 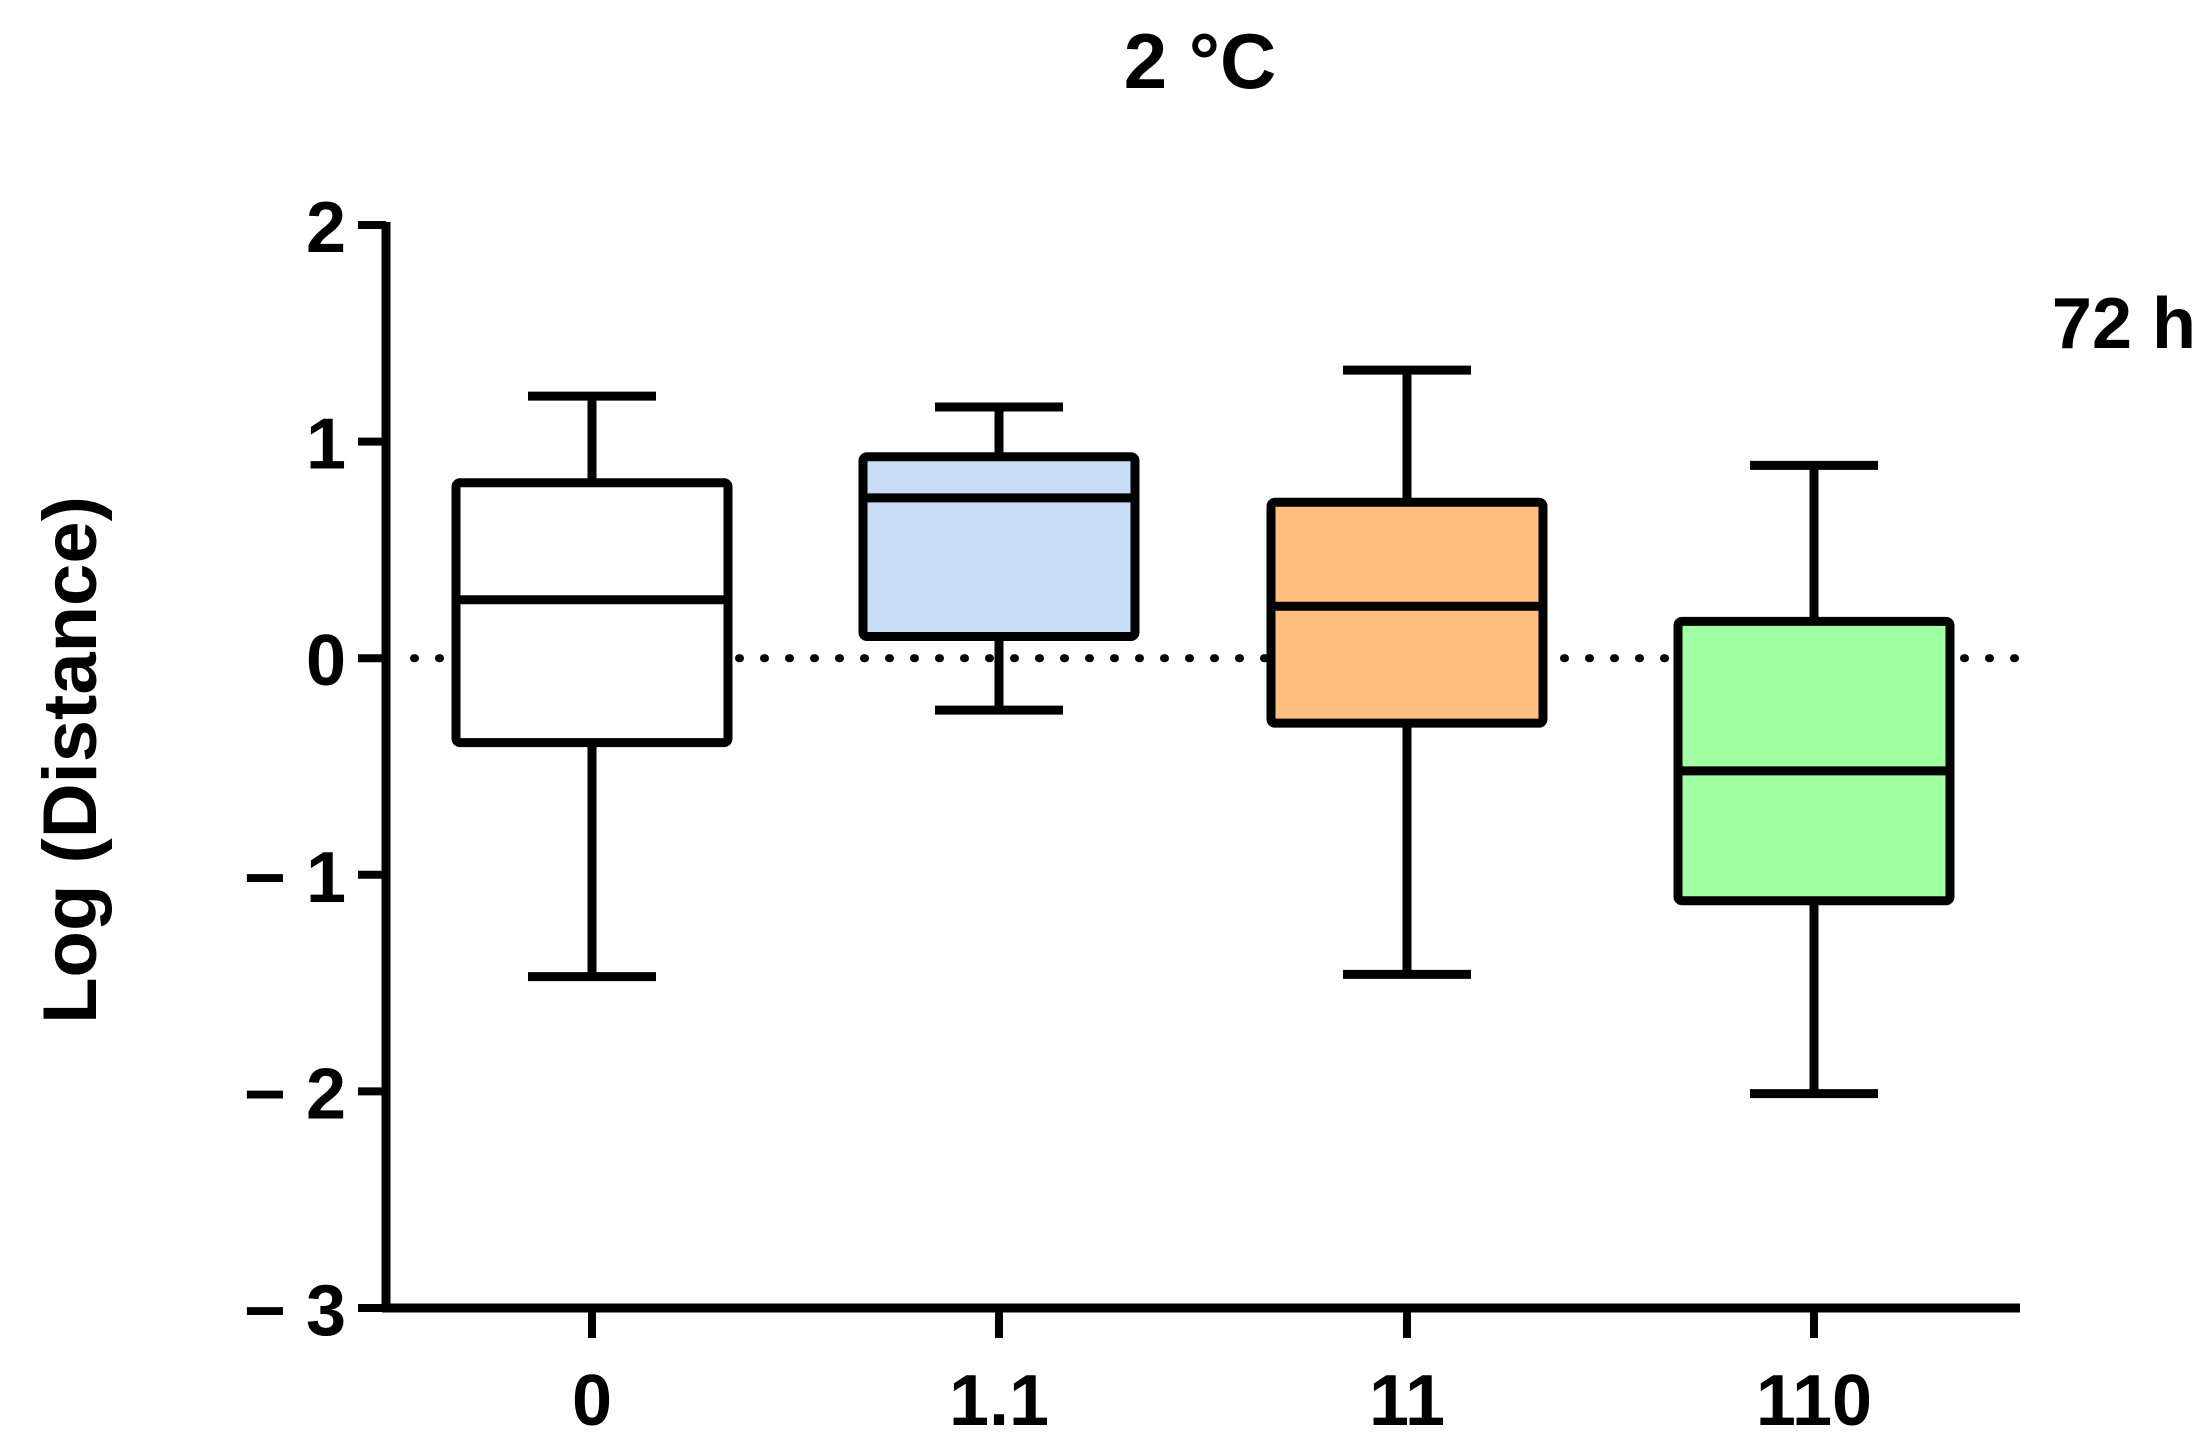 What do you see at coordinates (295, 1094) in the screenshot?
I see `y-tick-label: − 2` at bounding box center [295, 1094].